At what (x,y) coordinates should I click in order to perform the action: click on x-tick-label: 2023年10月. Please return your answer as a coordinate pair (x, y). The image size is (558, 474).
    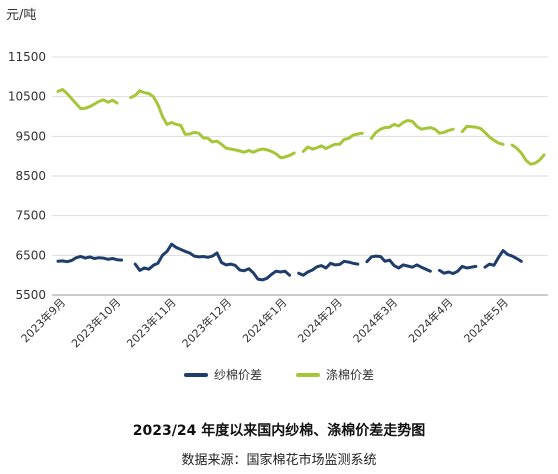
    Looking at the image, I should click on (95, 322).